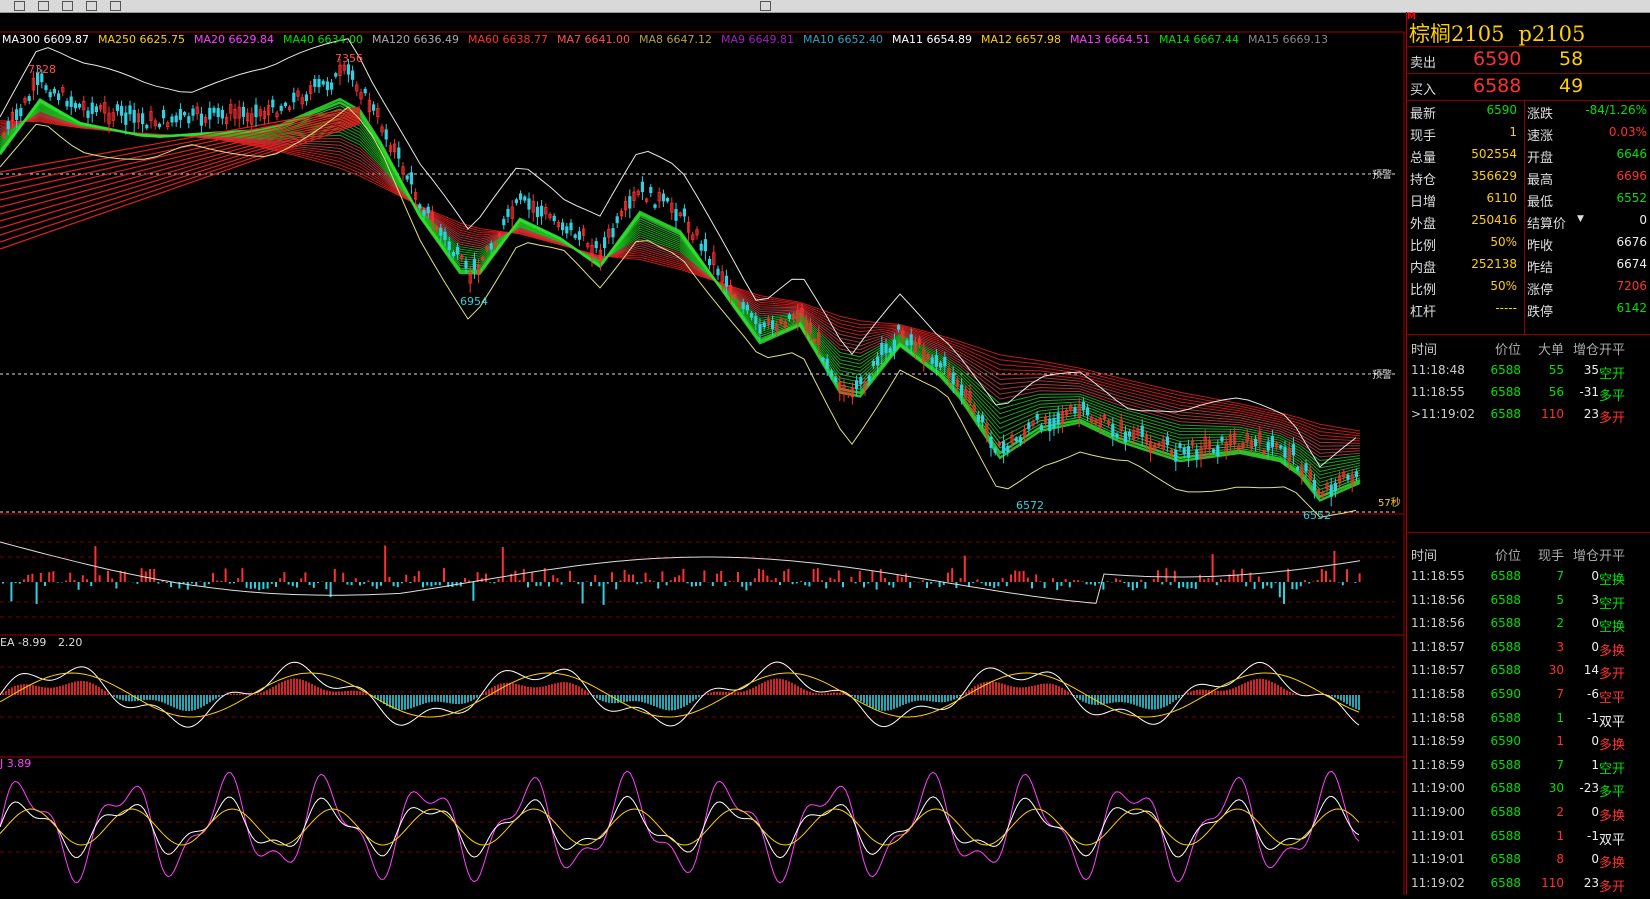 This screenshot has width=1650, height=899. Describe the element at coordinates (1631, 154) in the screenshot. I see `stat-value: 6646` at that location.